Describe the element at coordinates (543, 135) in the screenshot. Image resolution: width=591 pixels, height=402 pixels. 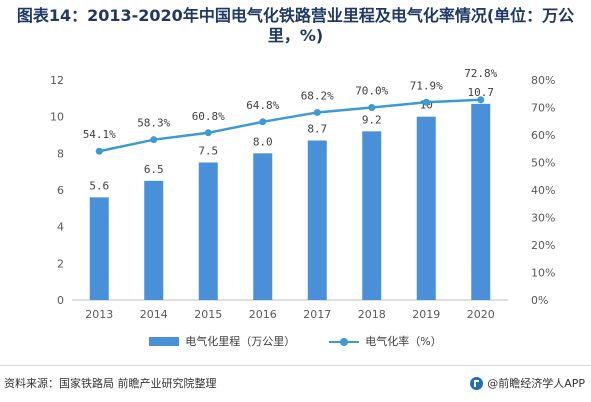
I see `y-right-tick-label: 60%` at that location.